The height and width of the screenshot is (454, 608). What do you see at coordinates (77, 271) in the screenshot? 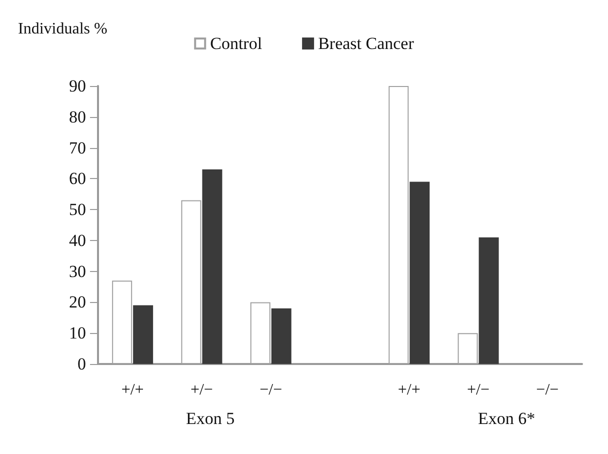
I see `y-tick-label: 30` at bounding box center [77, 271].